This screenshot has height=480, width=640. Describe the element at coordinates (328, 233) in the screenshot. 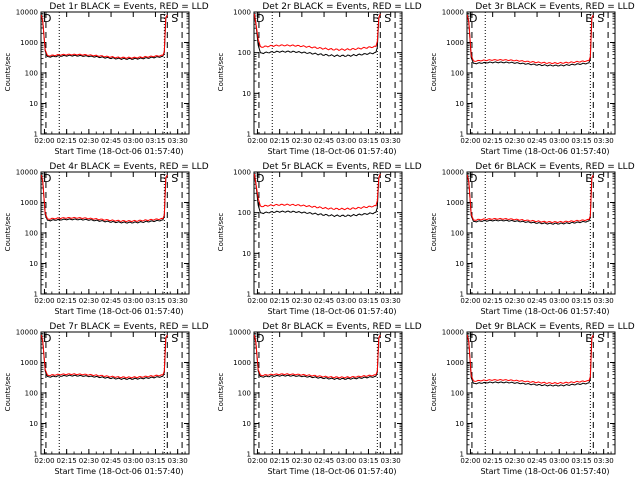

I see `plot-frame` at that location.